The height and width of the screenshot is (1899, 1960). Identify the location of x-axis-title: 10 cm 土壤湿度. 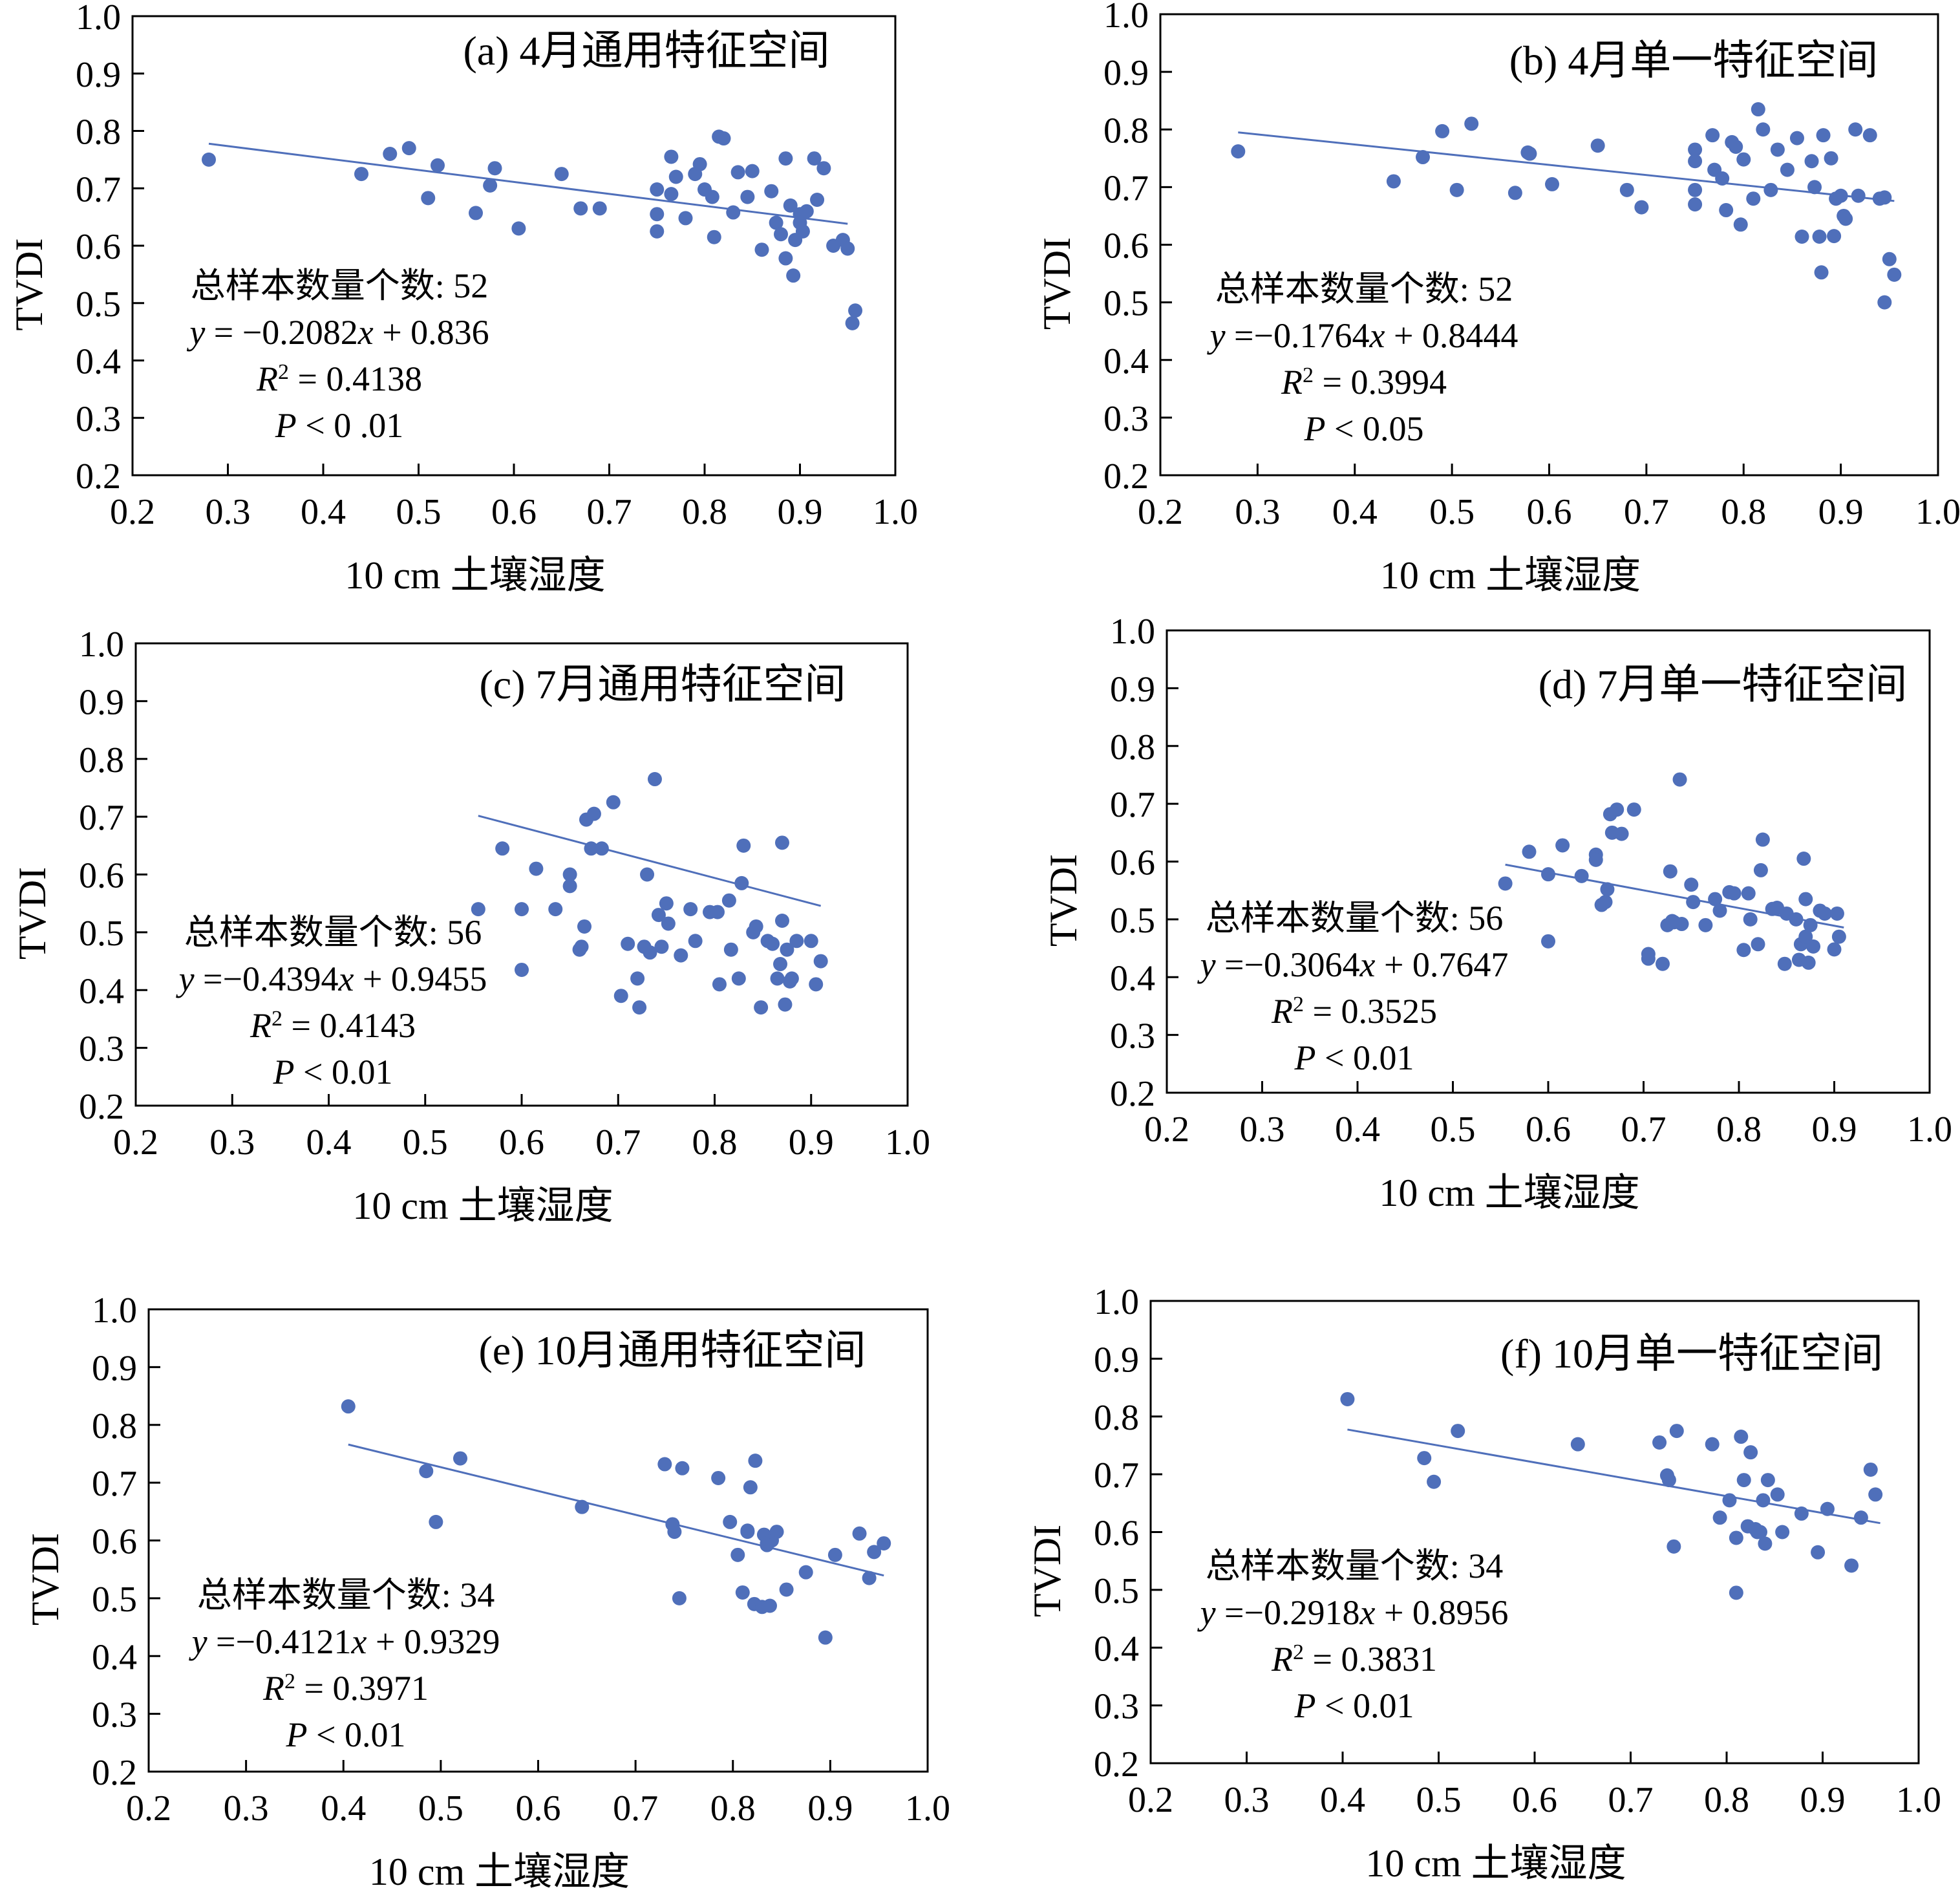
(1510, 575).